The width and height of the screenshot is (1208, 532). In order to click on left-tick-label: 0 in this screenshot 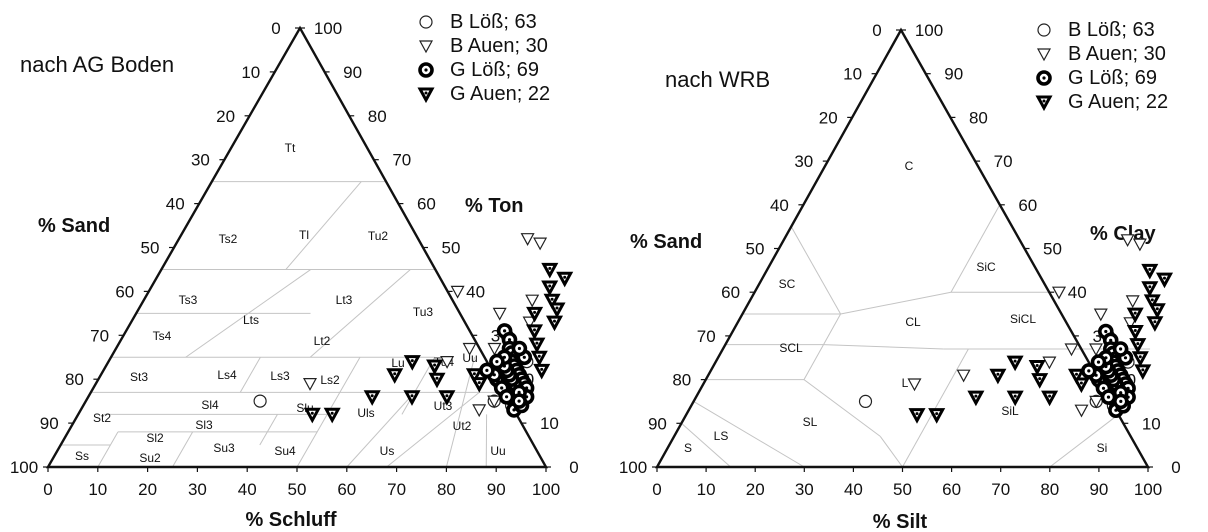, I will do `click(876, 30)`.